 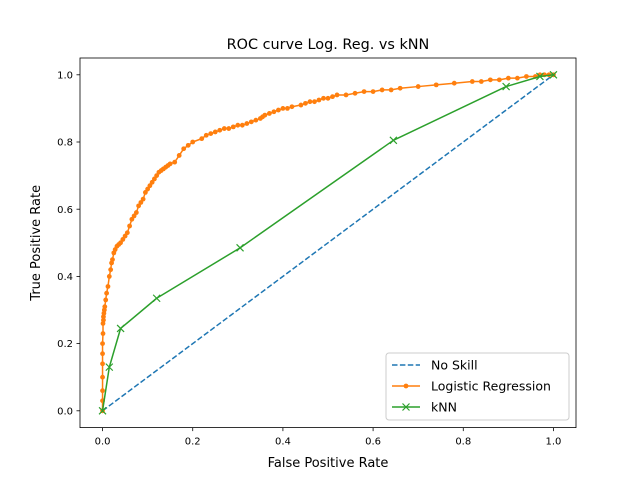 What do you see at coordinates (193, 442) in the screenshot?
I see `x-tick-label: 0.2` at bounding box center [193, 442].